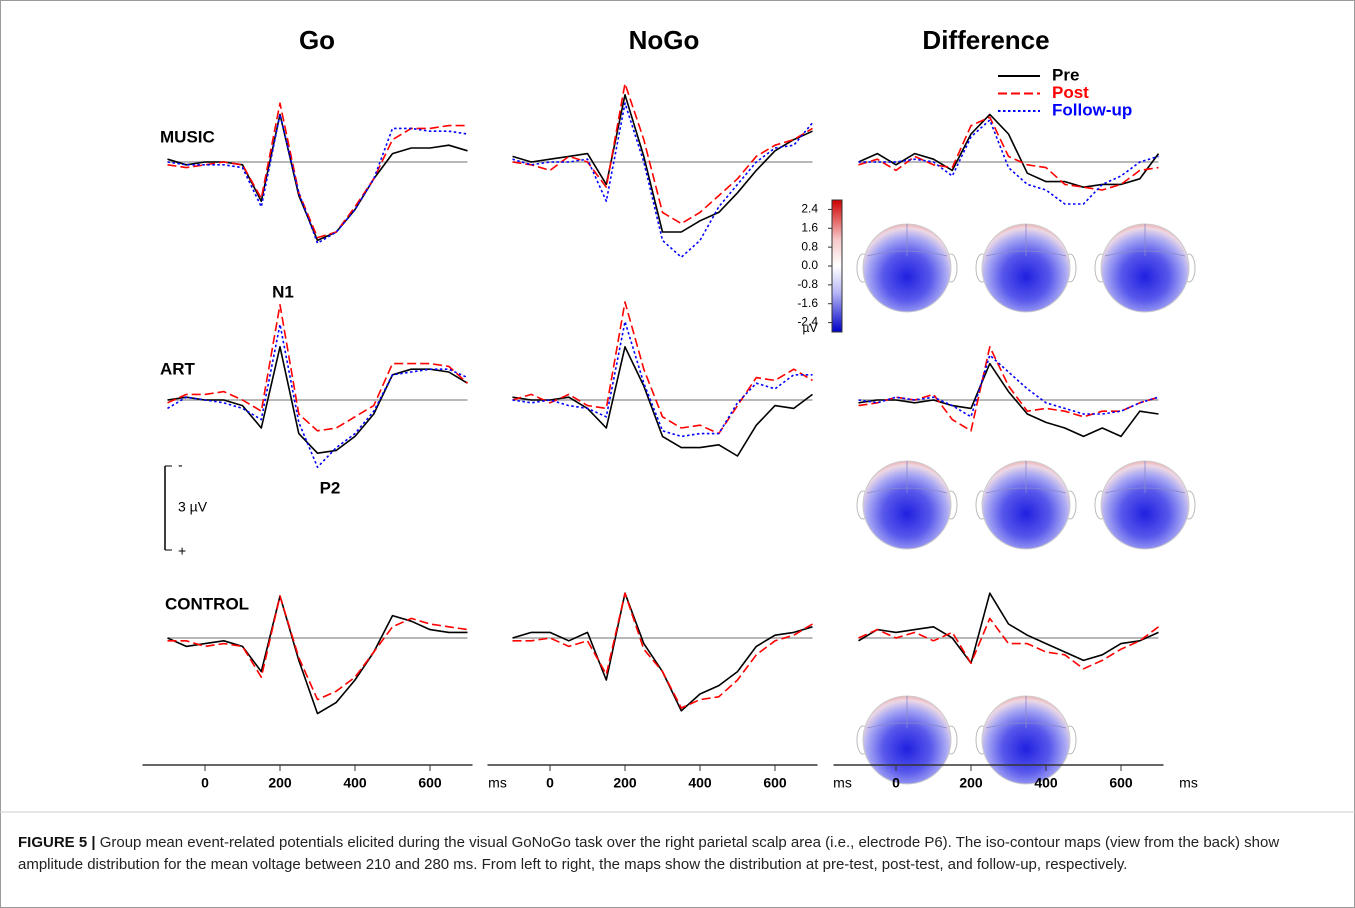 This screenshot has height=908, width=1355. I want to click on colorbar-tick-label: 0.0, so click(809, 265).